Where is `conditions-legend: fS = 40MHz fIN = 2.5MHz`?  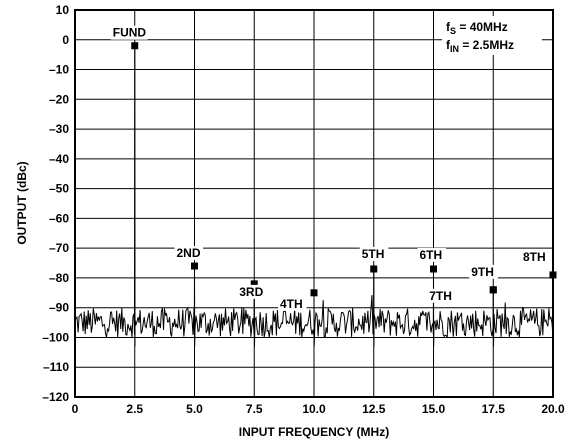 conditions-legend: fS = 40MHz fIN = 2.5MHz is located at coordinates (492, 35).